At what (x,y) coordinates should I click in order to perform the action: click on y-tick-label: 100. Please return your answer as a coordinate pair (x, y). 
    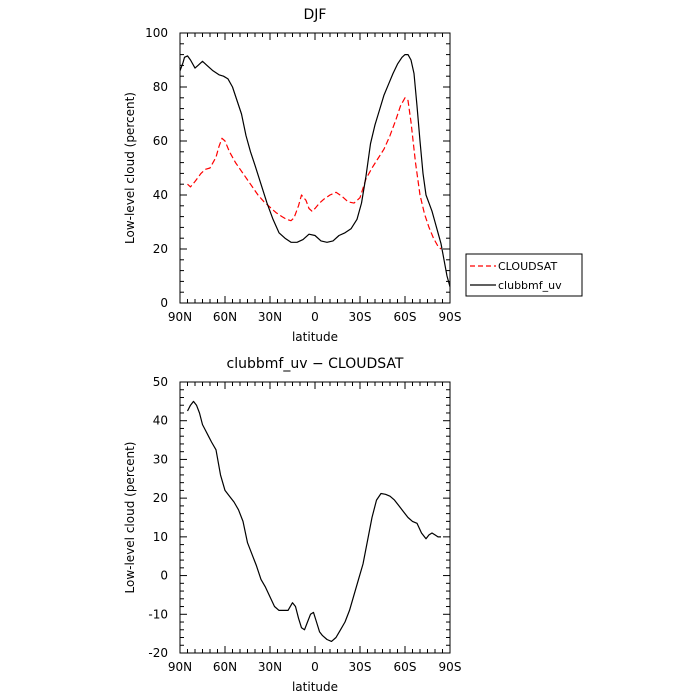
    Looking at the image, I should click on (156, 33).